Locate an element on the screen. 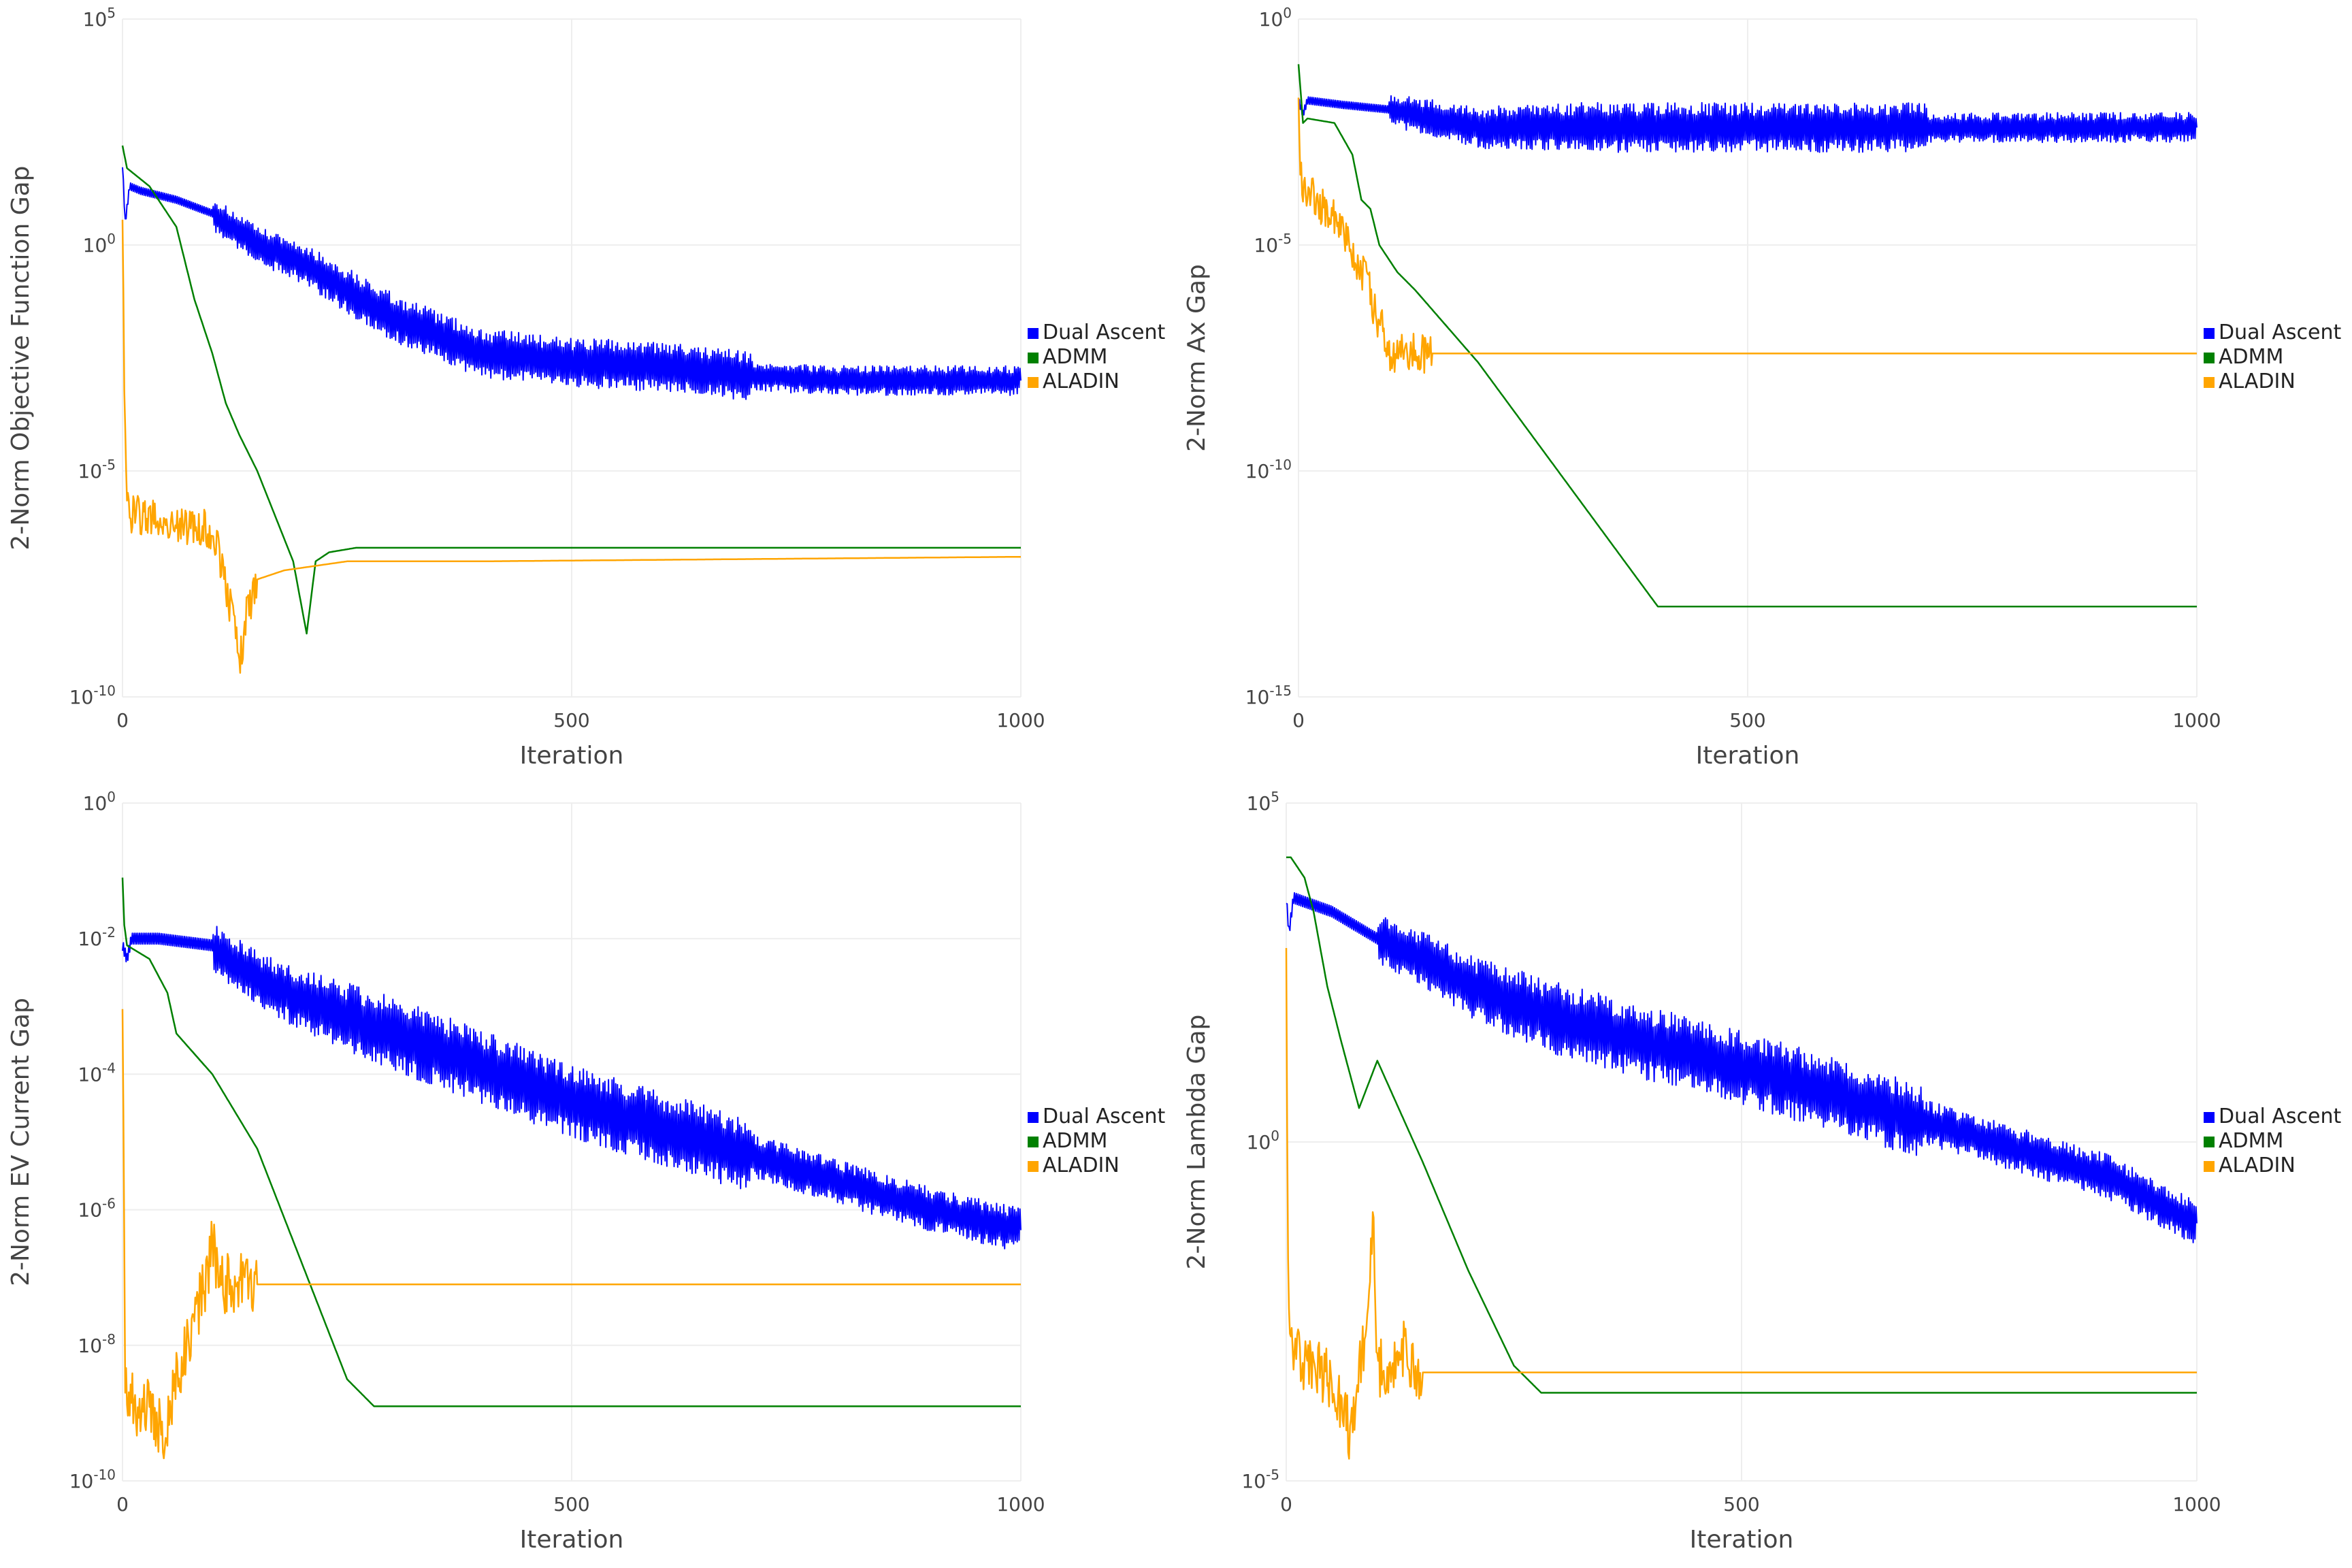  y-axis-title: 2-Norm Lambda Gap is located at coordinates (1197, 1142).